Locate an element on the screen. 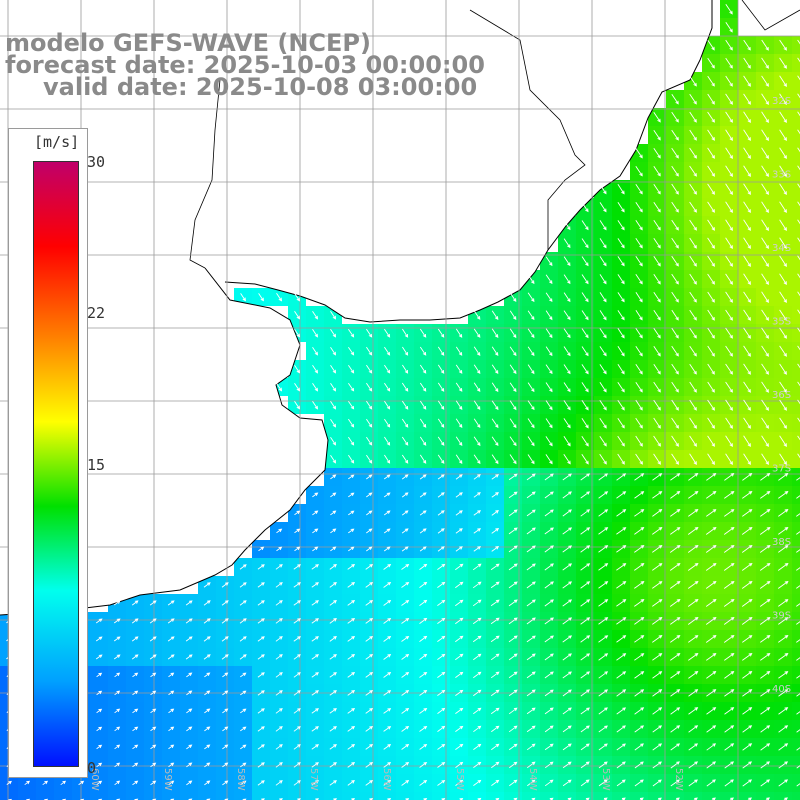 The image size is (800, 800). coastline-ne is located at coordinates (770, 15).